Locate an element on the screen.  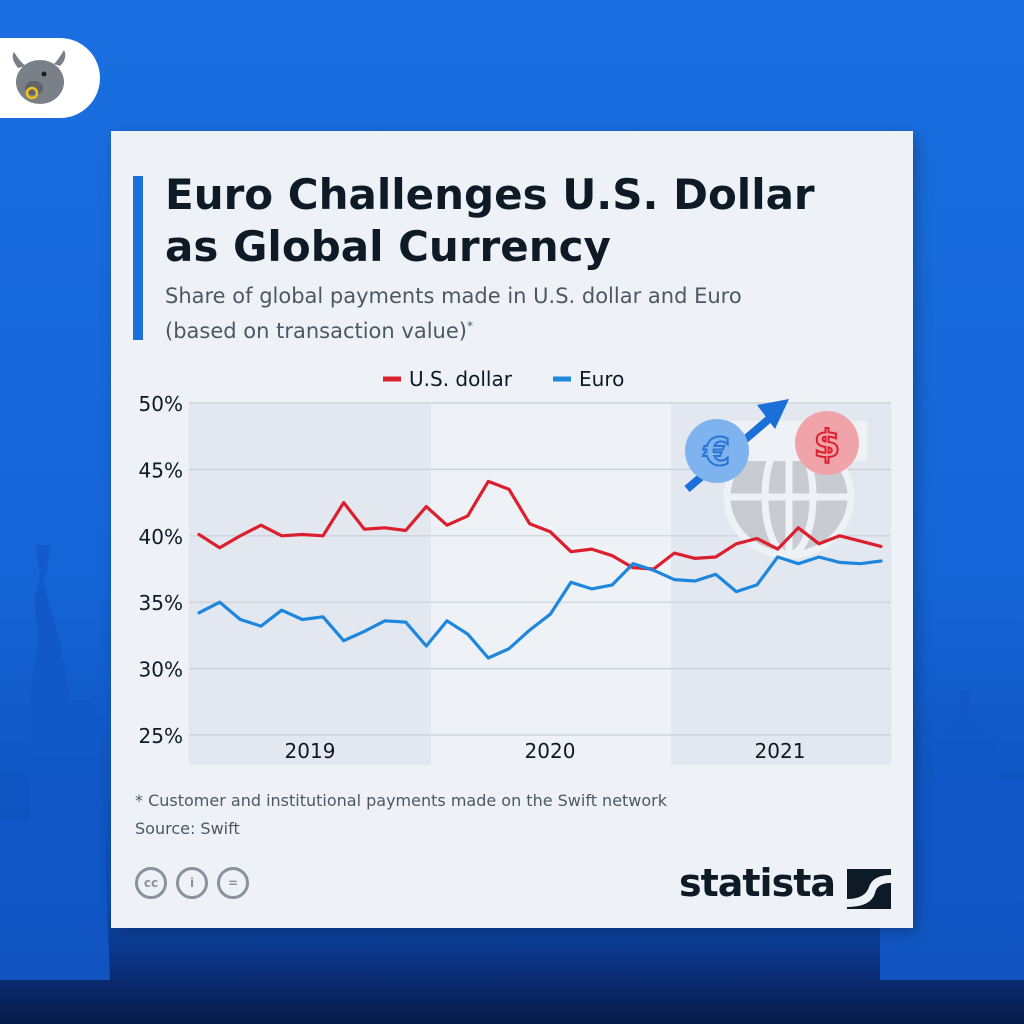
y-tick-label: 50% is located at coordinates (161, 404).